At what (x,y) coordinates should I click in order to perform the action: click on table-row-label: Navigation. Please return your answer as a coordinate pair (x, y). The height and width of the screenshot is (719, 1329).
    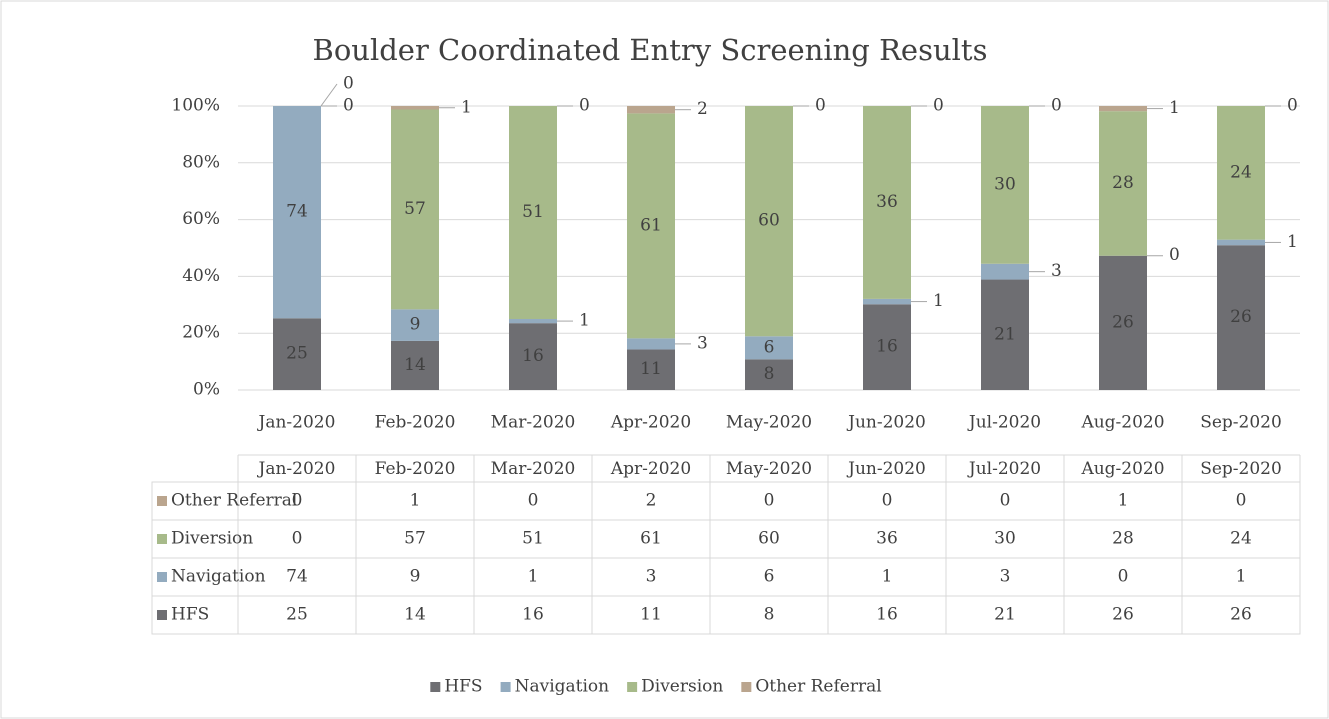
    Looking at the image, I should click on (218, 577).